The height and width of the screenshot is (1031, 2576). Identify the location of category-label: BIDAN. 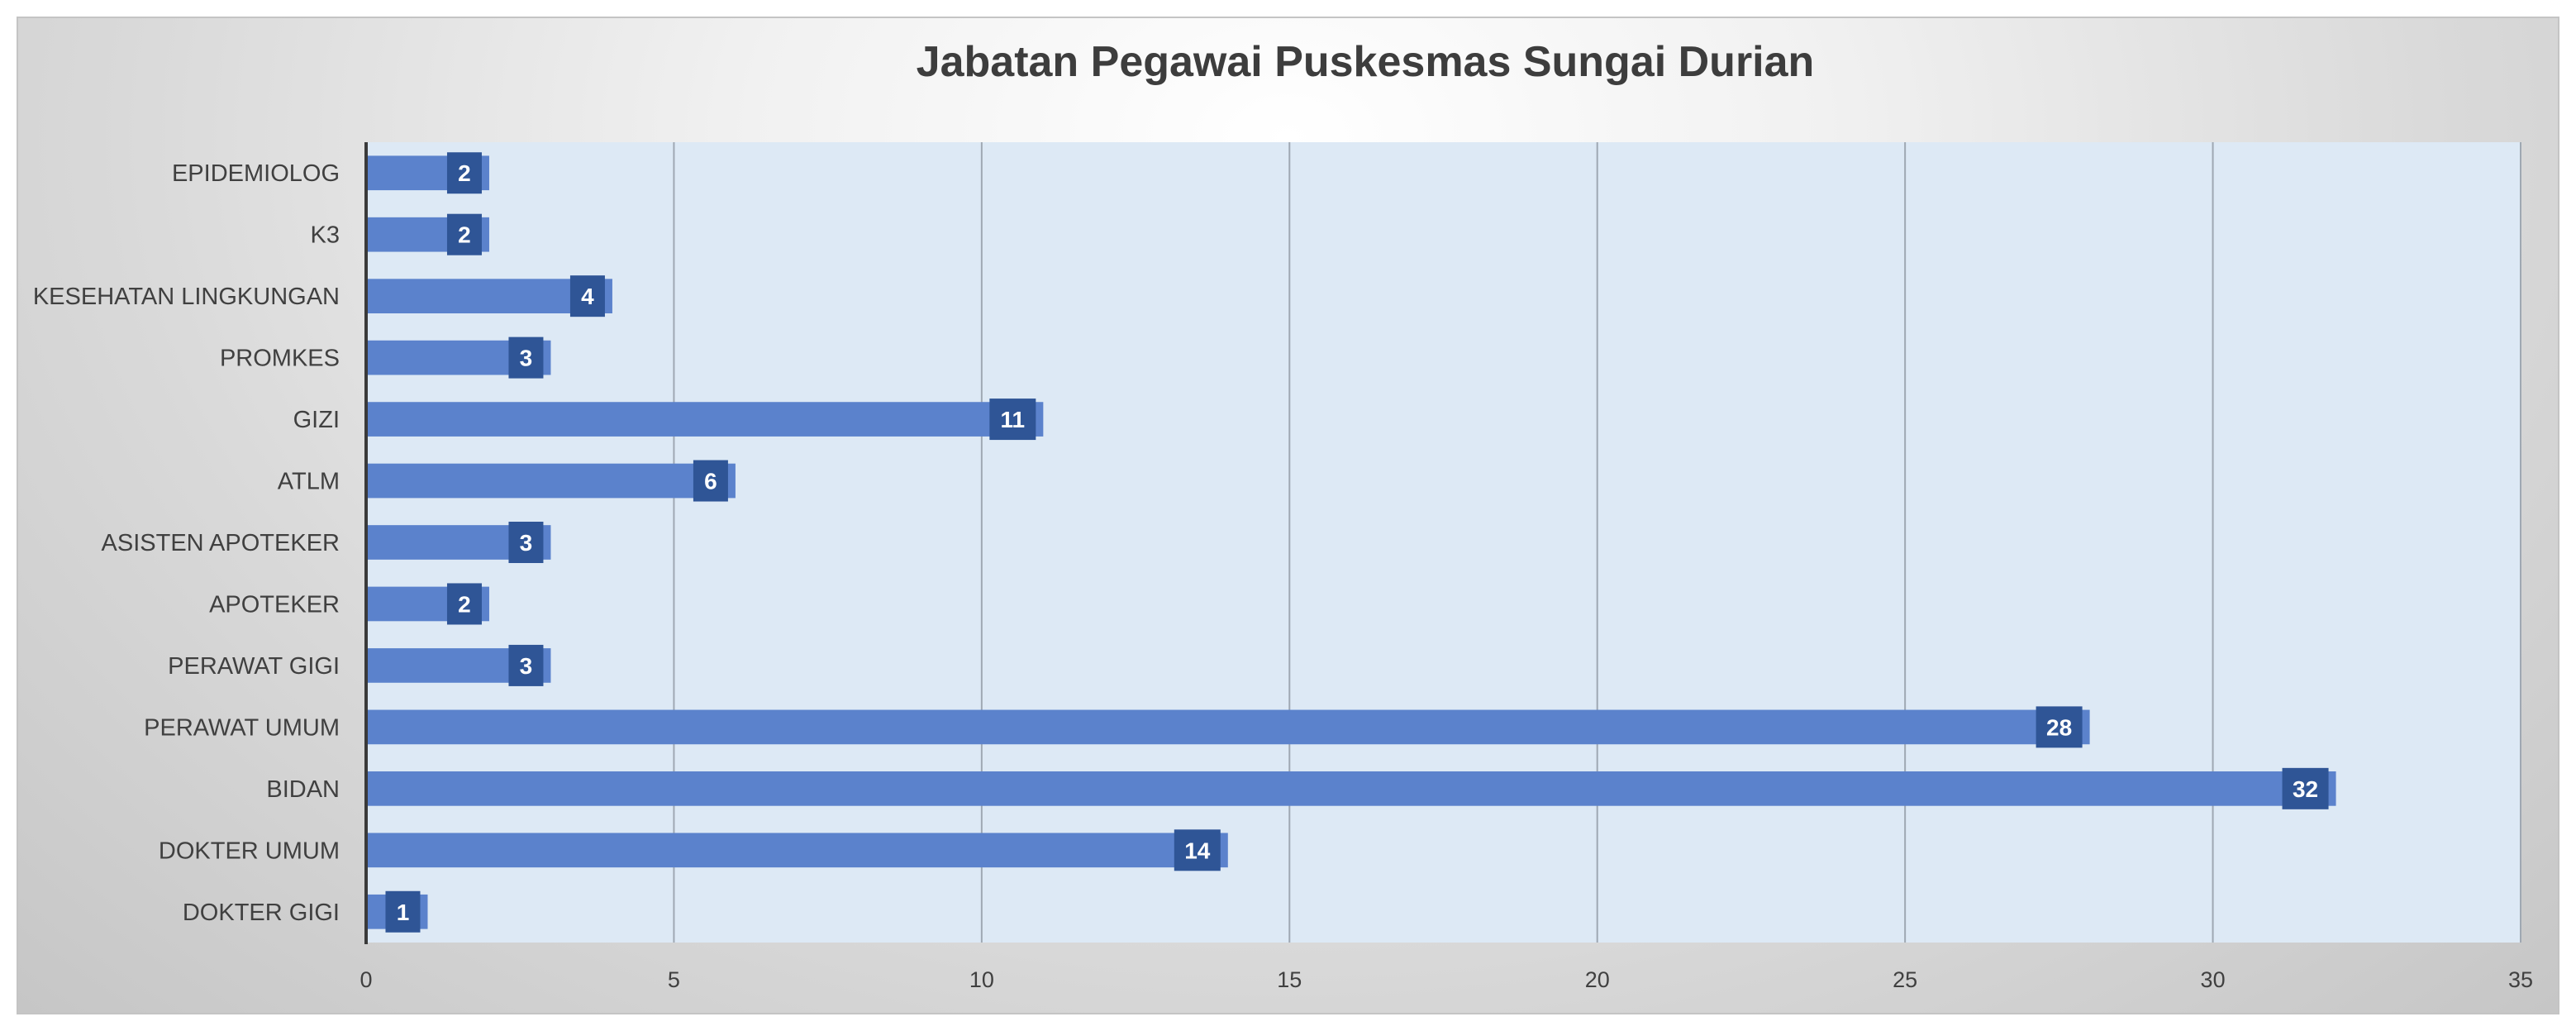
(303, 789).